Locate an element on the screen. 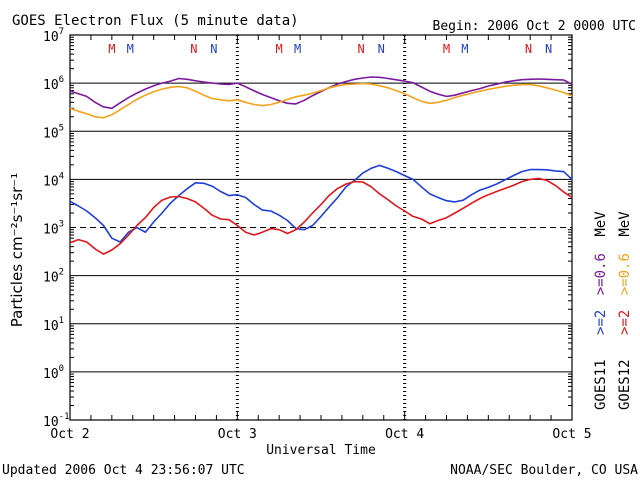 The image size is (640, 484). marker-n-10: N is located at coordinates (528, 49).